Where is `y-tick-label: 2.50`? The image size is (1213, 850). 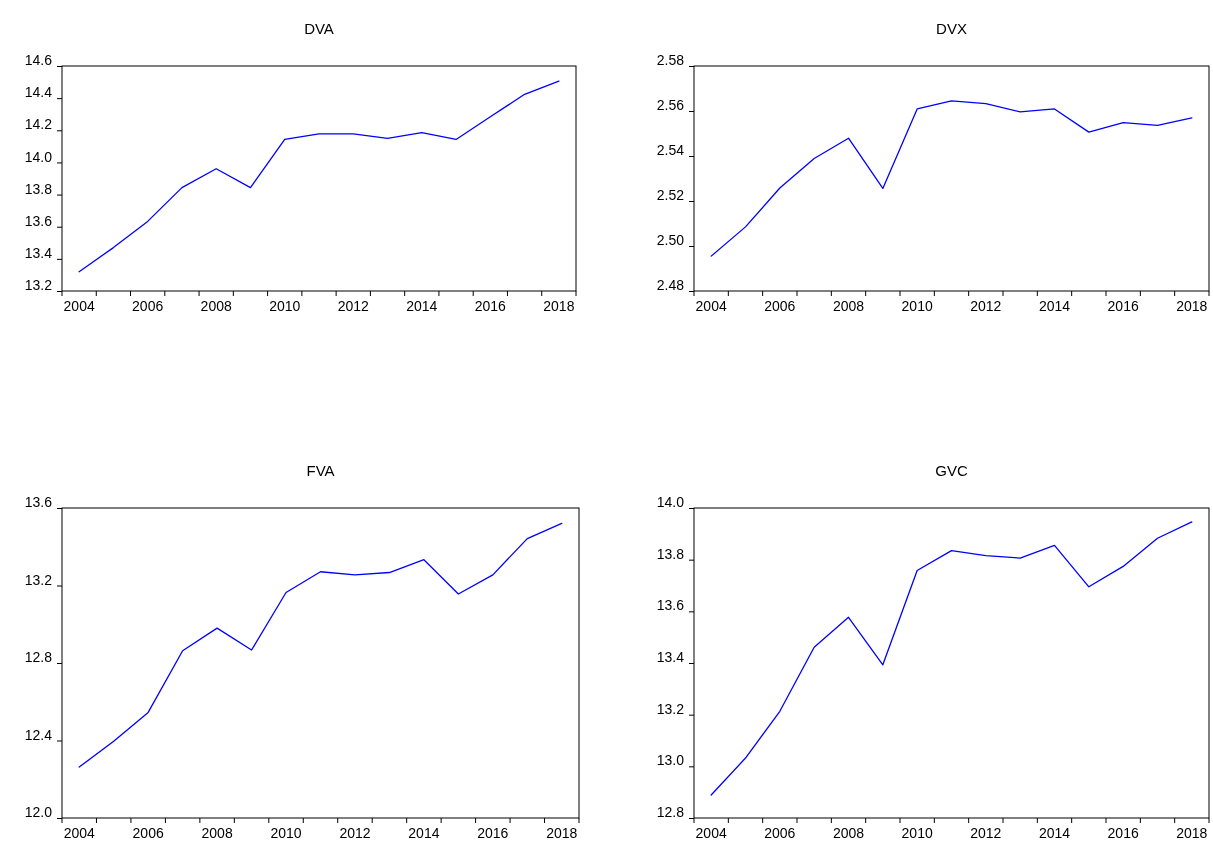
y-tick-label: 2.50 is located at coordinates (670, 240).